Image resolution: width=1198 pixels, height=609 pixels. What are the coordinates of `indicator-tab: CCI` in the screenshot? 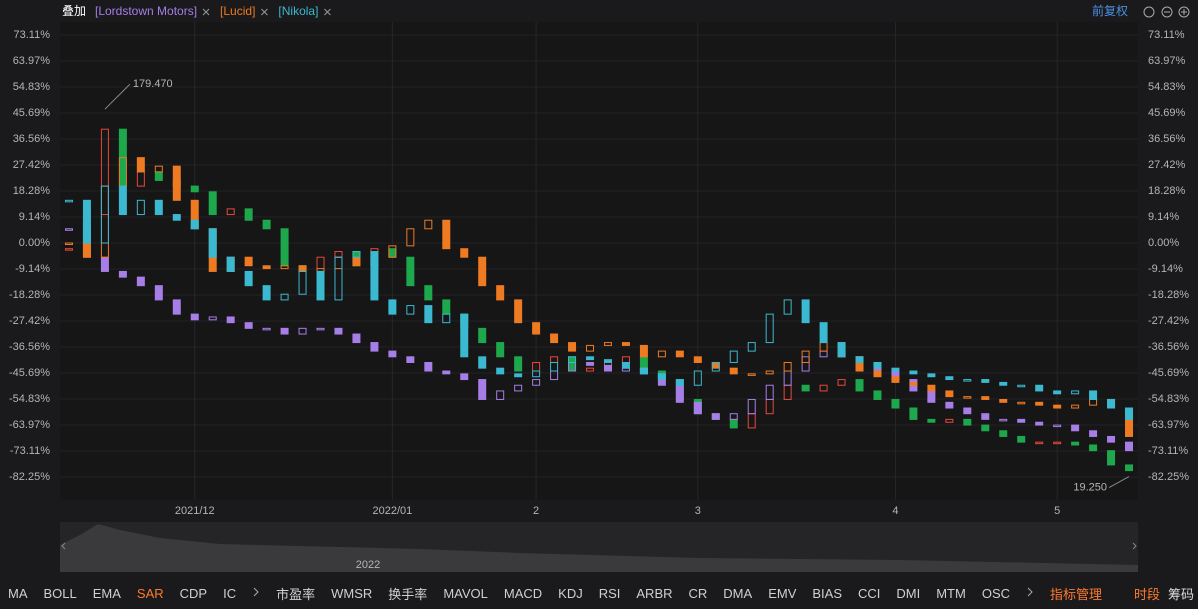 It's located at (869, 593).